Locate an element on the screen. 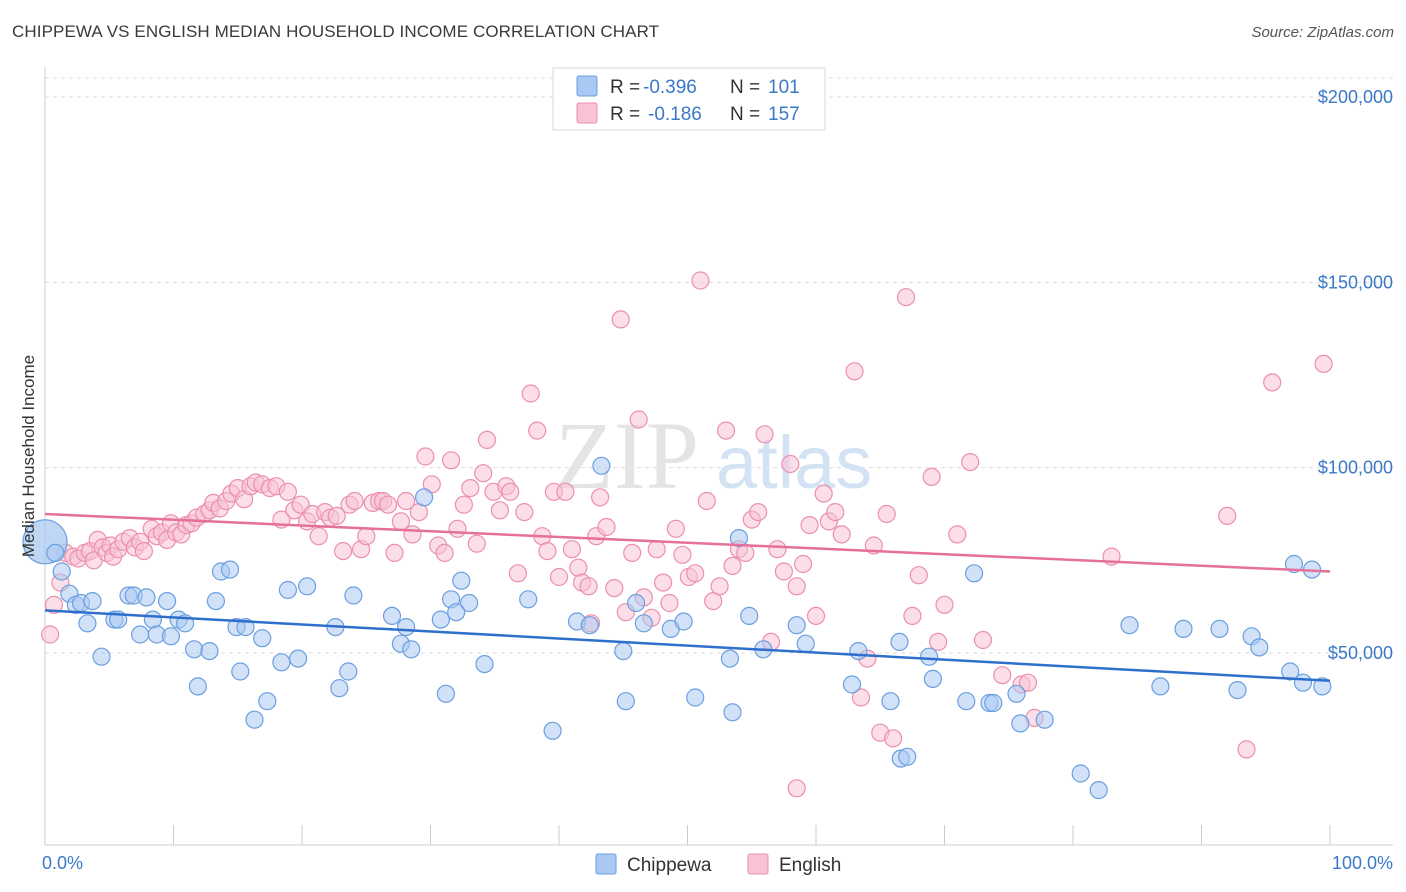  bottom-legend-label-english: English is located at coordinates (810, 865).